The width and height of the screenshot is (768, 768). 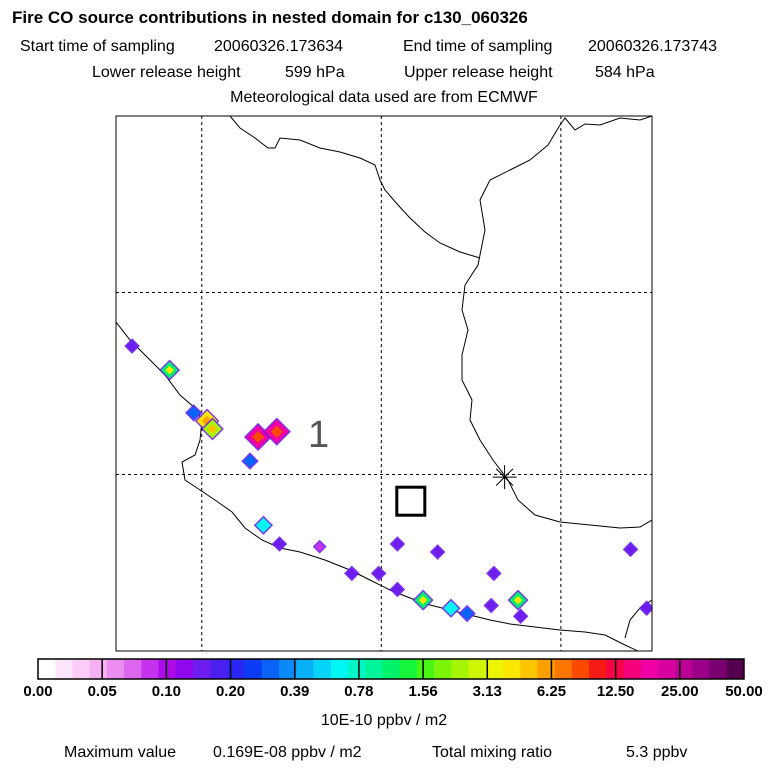 I want to click on upper-height-label: Upper release height, so click(x=478, y=72).